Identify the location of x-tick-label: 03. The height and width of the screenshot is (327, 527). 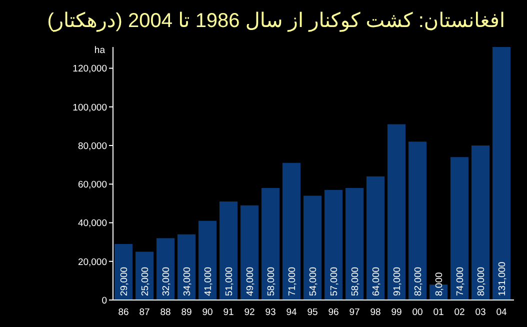
(480, 312).